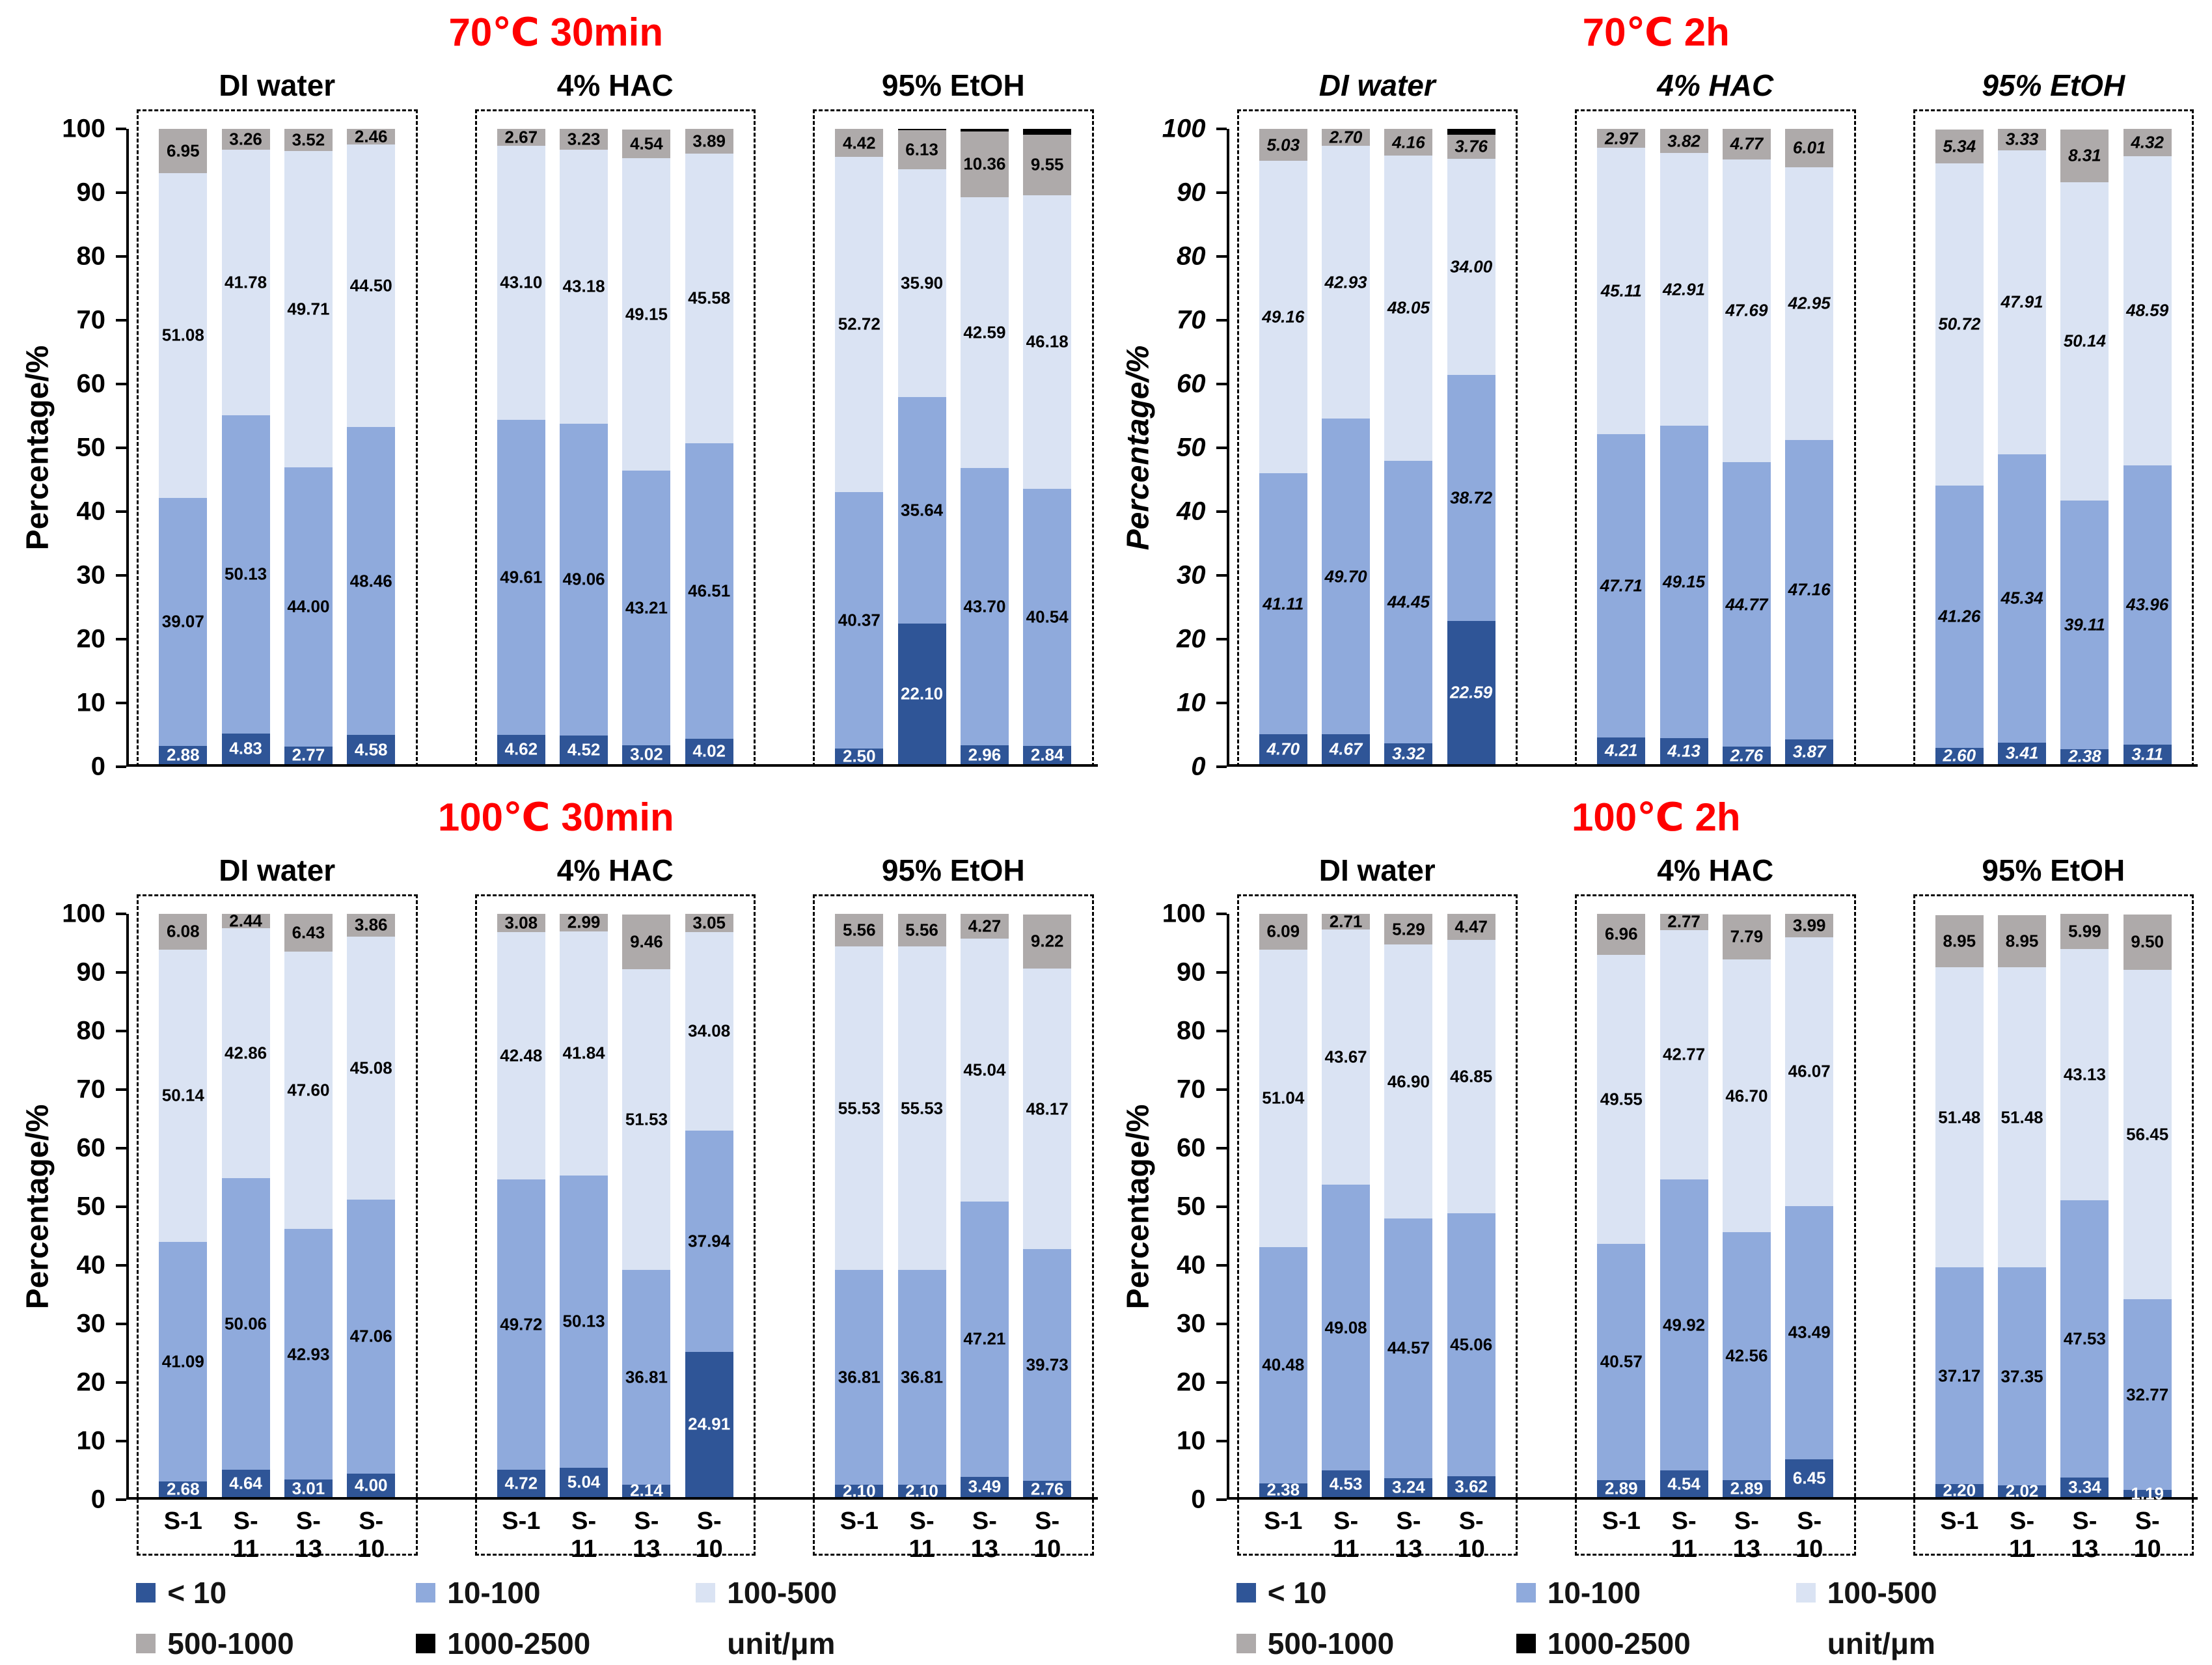 The image size is (2212, 1665). Describe the element at coordinates (646, 754) in the screenshot. I see `bar-value-label: 3.02` at that location.